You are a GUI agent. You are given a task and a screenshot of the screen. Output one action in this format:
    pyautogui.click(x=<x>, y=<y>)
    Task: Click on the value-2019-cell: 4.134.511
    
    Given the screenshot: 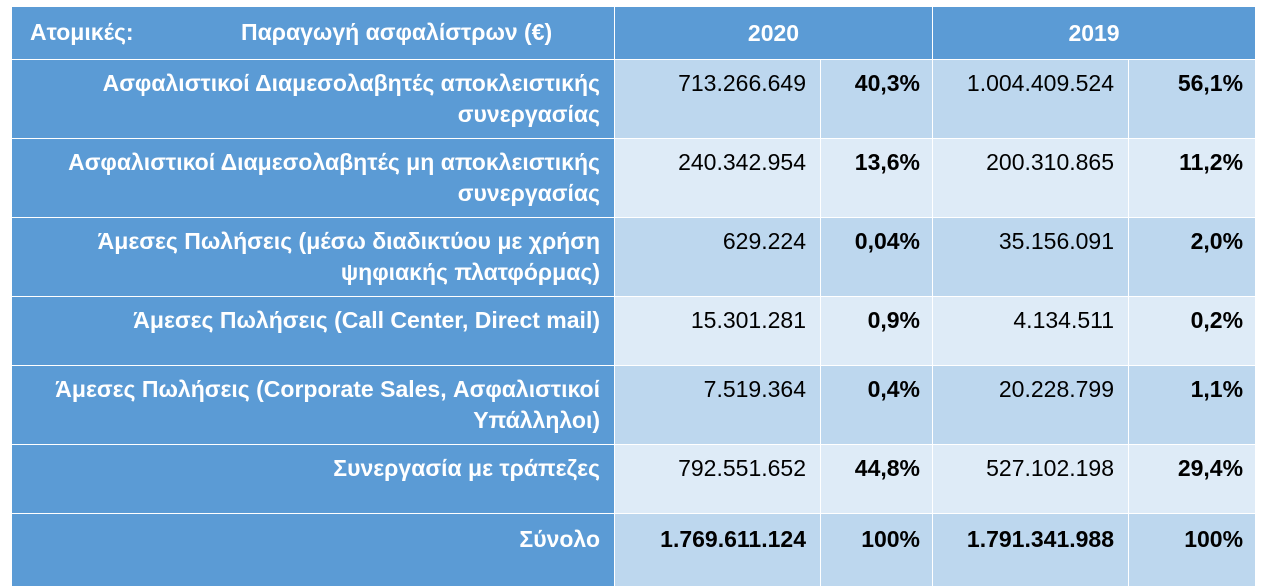 What is the action you would take?
    pyautogui.click(x=1031, y=331)
    